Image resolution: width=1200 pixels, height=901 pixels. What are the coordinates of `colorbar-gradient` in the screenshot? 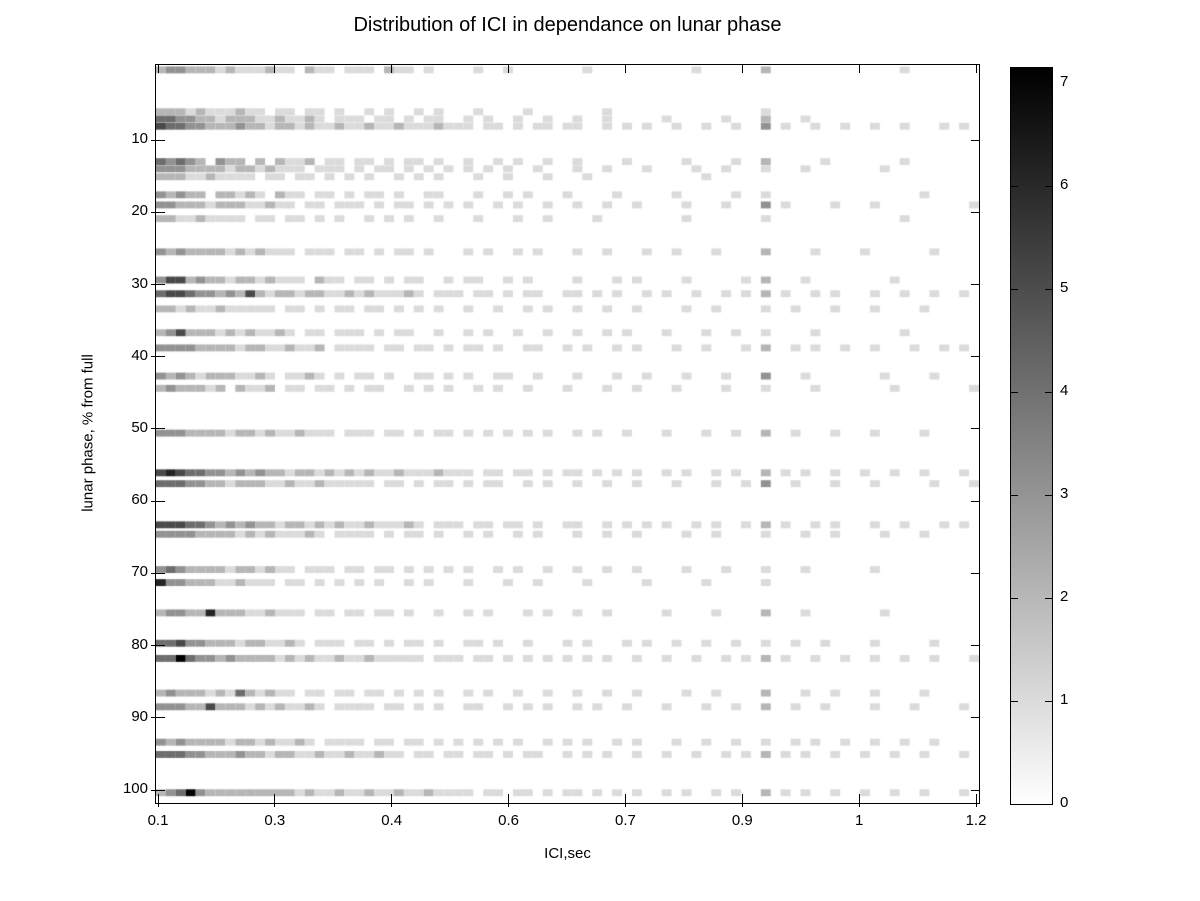 It's located at (1031, 436).